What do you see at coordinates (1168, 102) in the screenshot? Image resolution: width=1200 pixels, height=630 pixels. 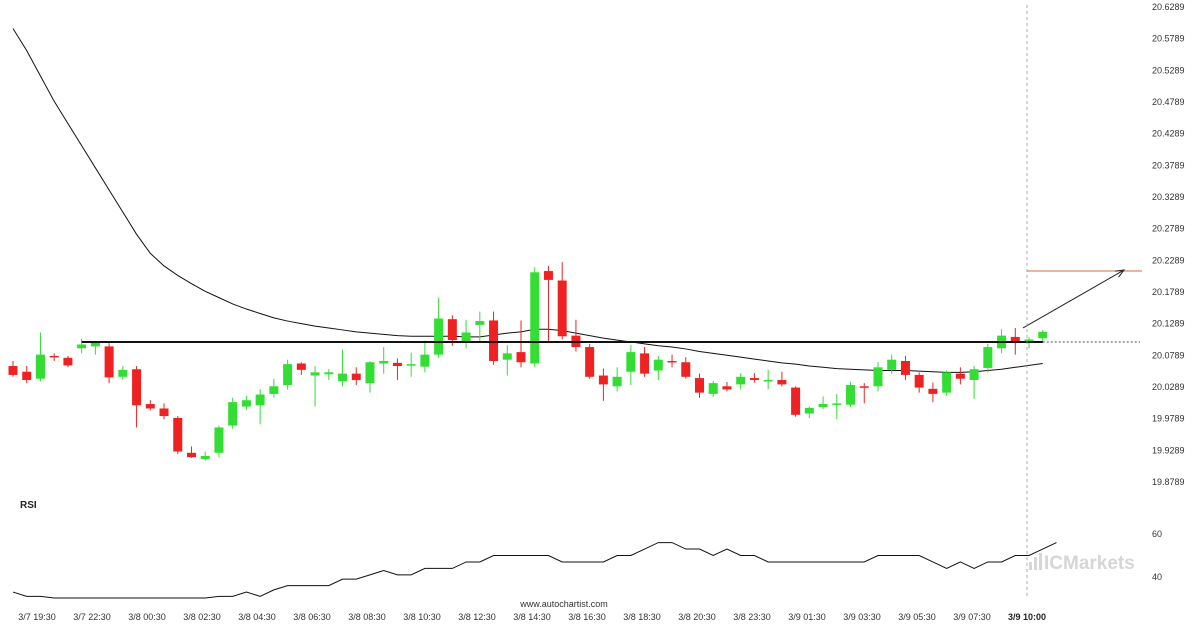 I see `y-tick-label: 20.4789` at bounding box center [1168, 102].